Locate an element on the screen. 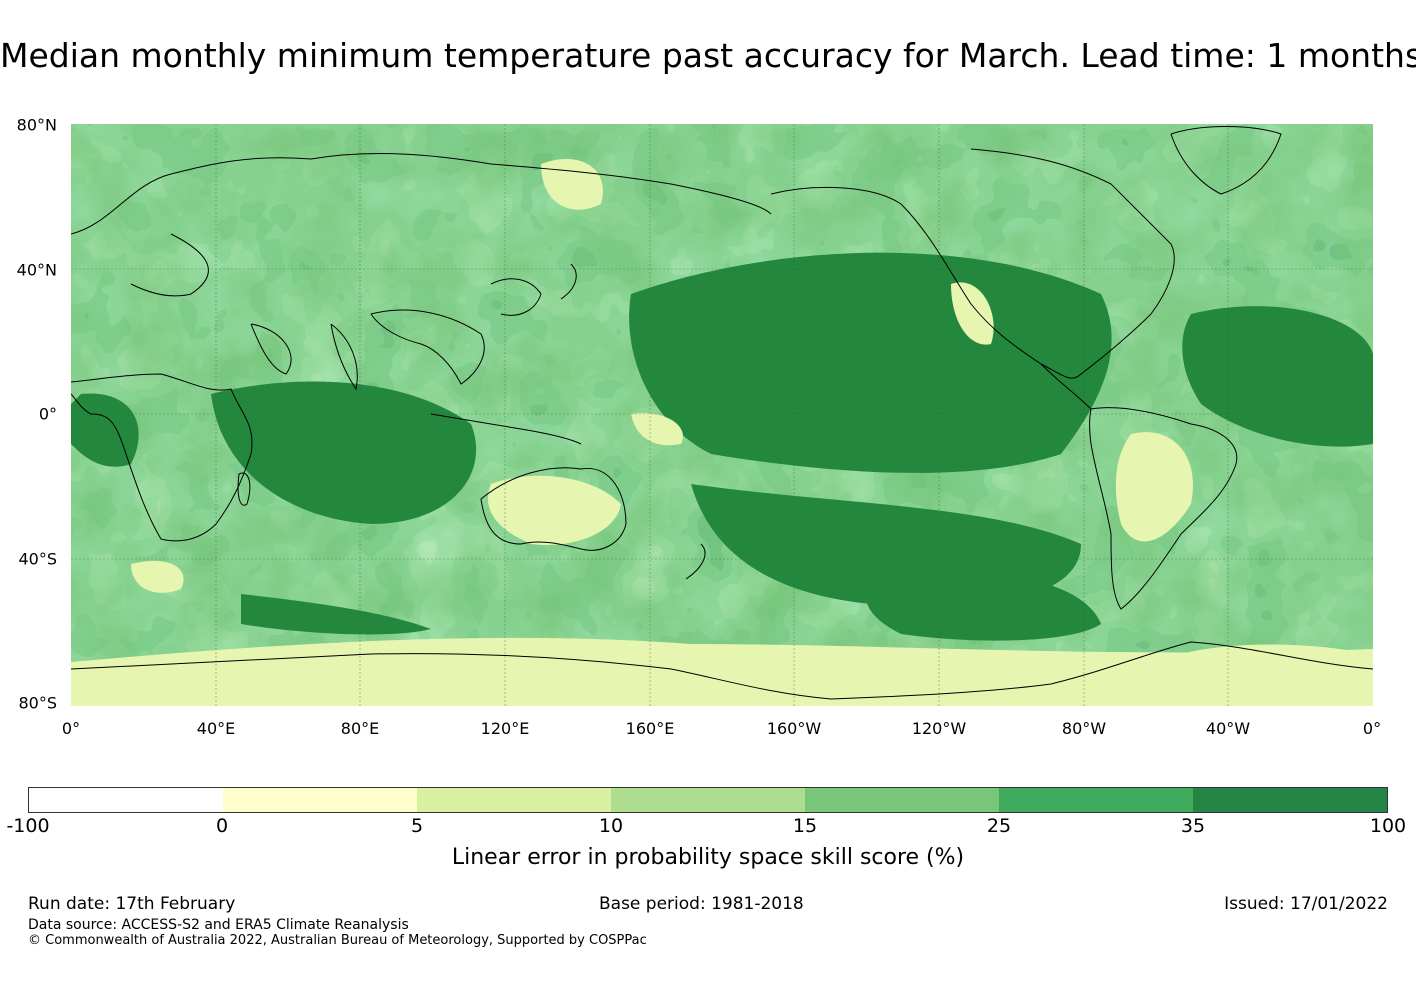 The height and width of the screenshot is (990, 1416). colorbar-tick: 100 is located at coordinates (1388, 826).